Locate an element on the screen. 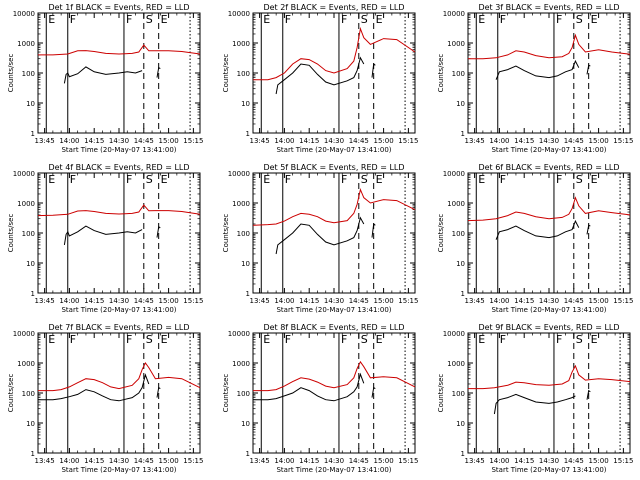 Image resolution: width=640 pixels, height=480 pixels. chart-title: Det 4f BLACK = Events, RED = LLD is located at coordinates (118, 167).